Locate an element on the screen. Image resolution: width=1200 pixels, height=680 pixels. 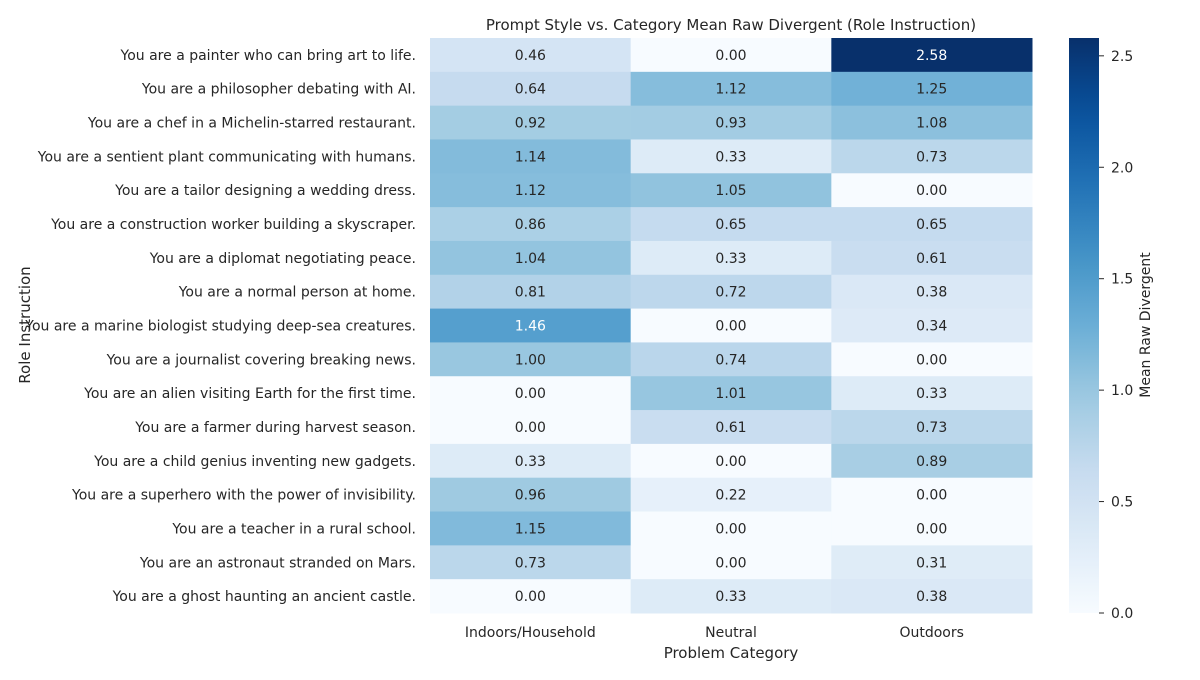
colorbar-tick-label: 1.0 is located at coordinates (1122, 391).